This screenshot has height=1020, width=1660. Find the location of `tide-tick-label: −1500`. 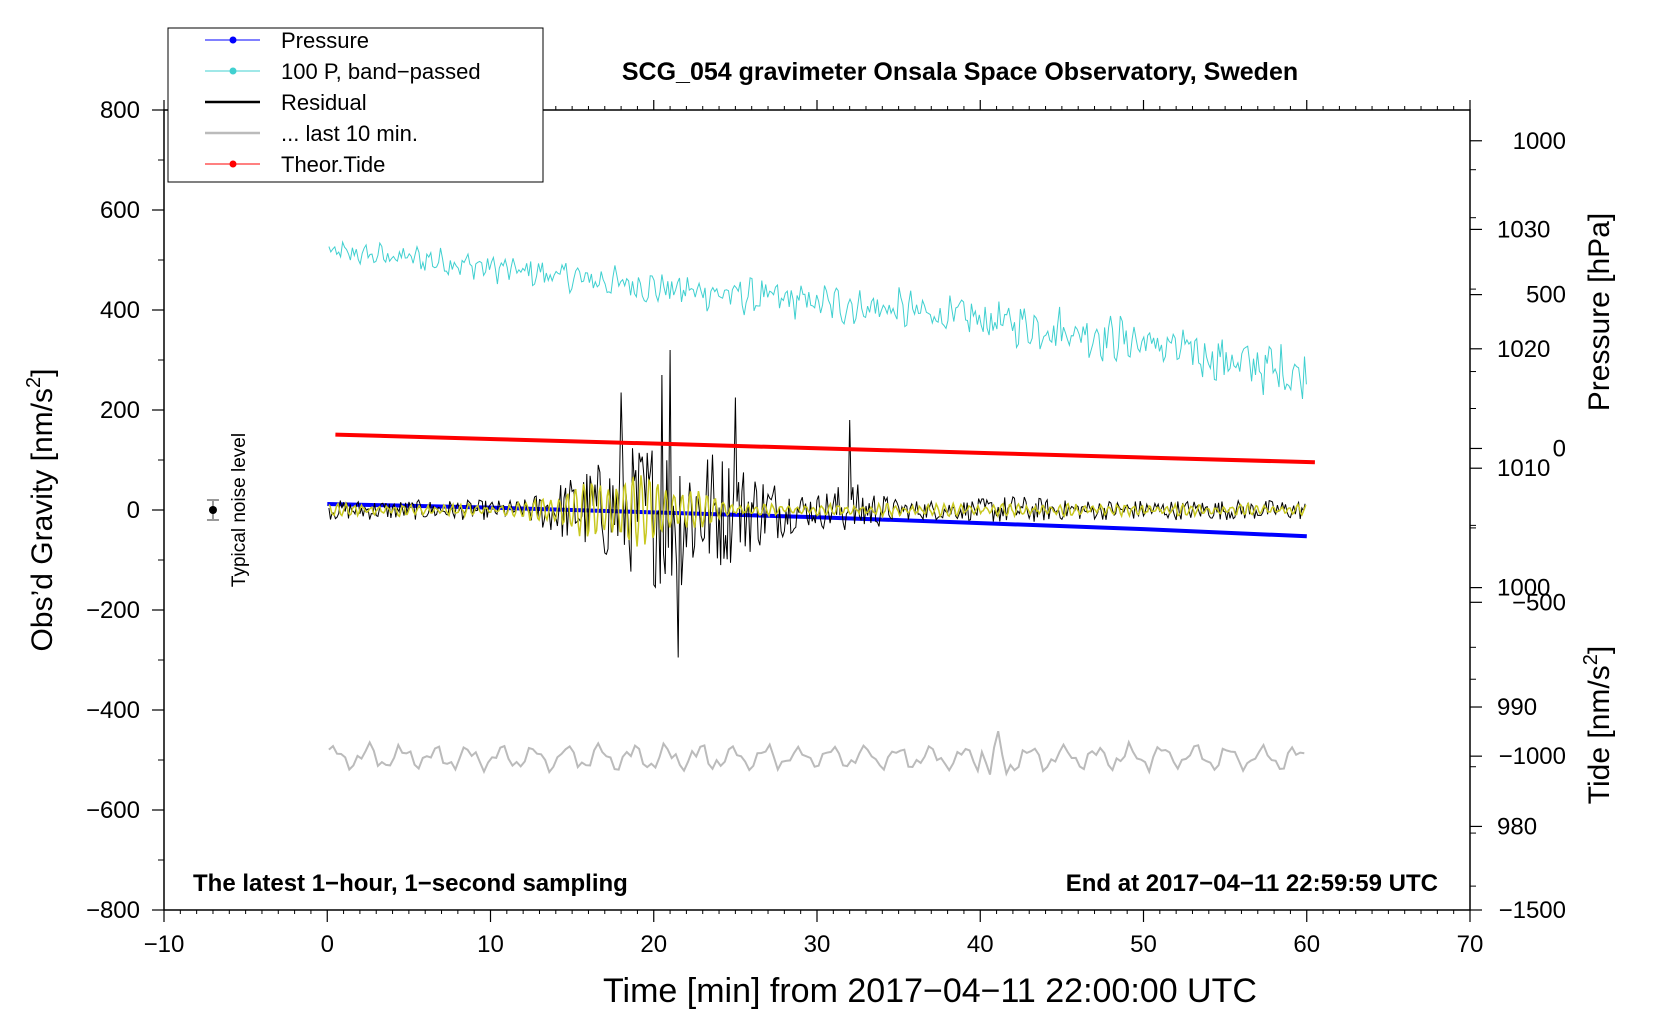

tide-tick-label: −1500 is located at coordinates (1532, 910).